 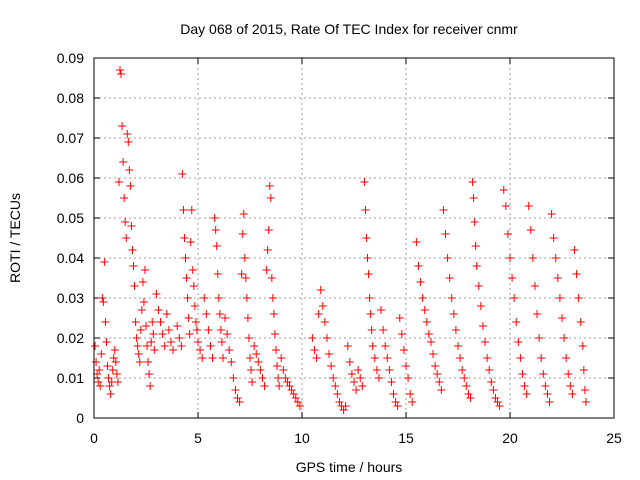 What do you see at coordinates (70, 218) in the screenshot?
I see `y-tick-label: 0.05` at bounding box center [70, 218].